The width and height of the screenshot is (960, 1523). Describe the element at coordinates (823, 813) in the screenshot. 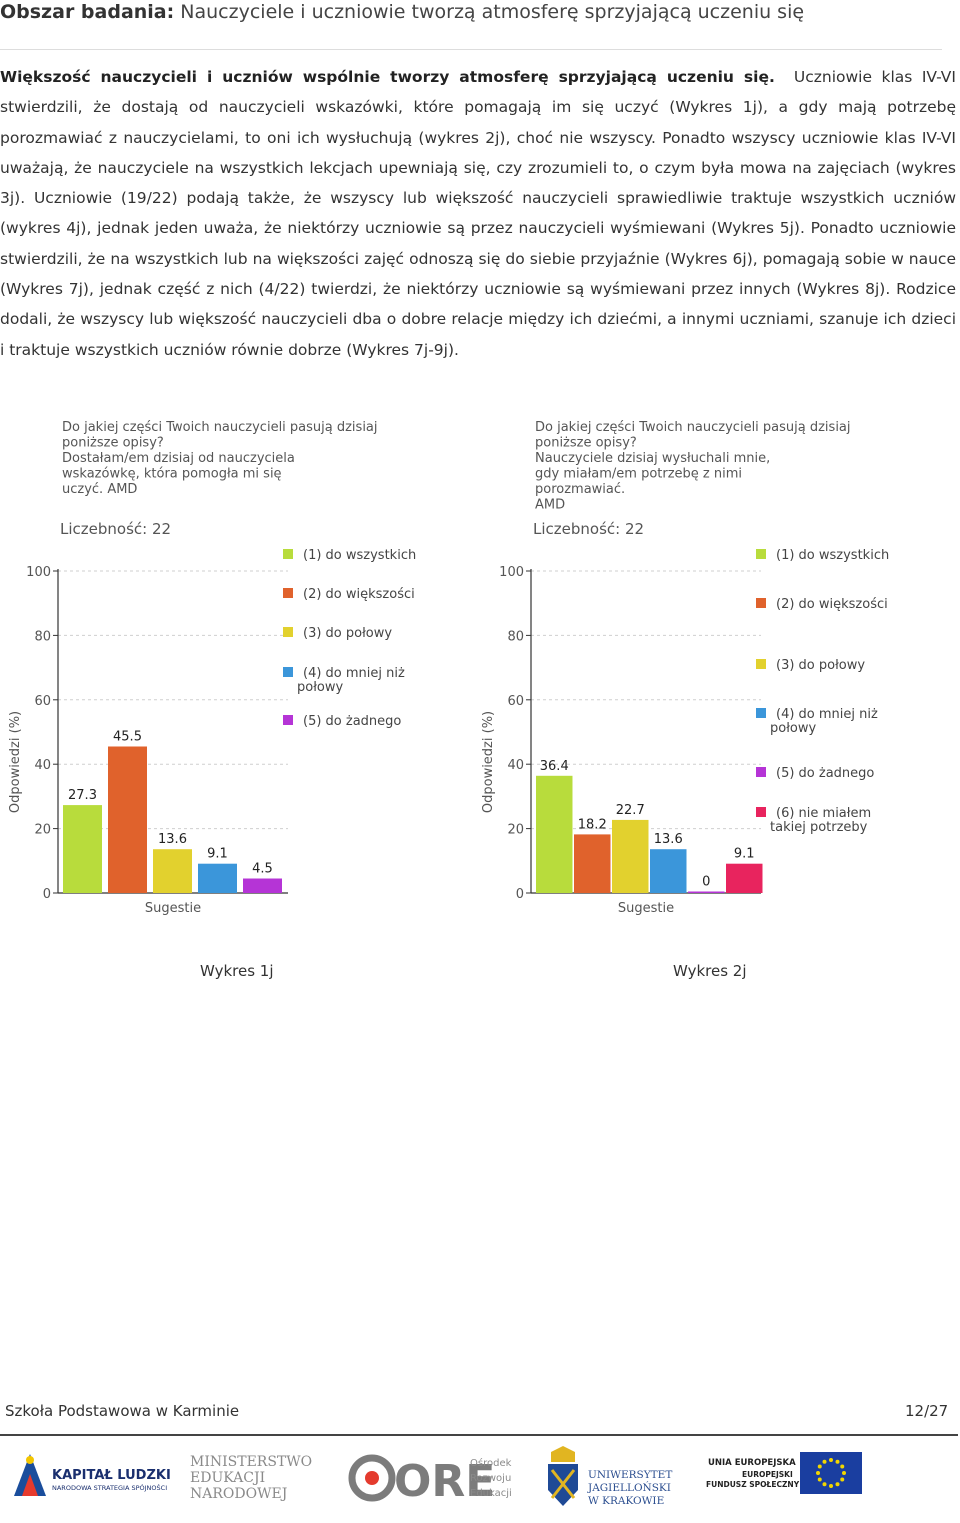

I see `legend-label: (6) nie miałem` at that location.